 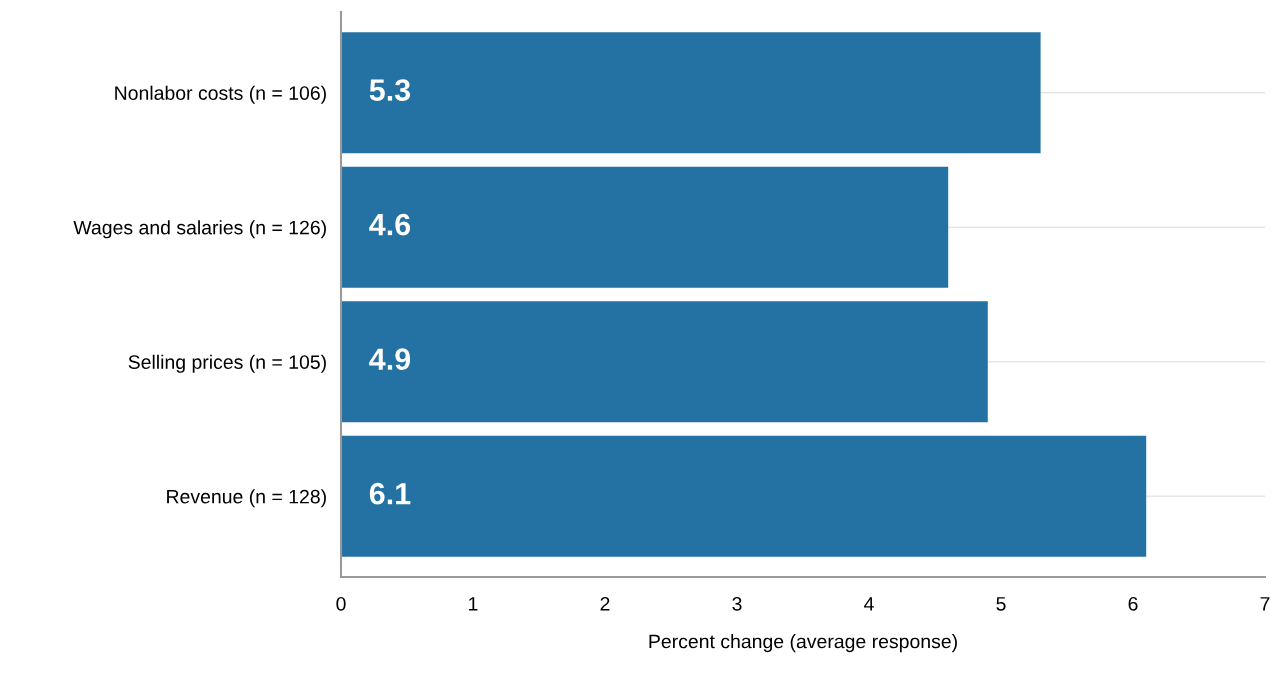 What do you see at coordinates (605, 603) in the screenshot?
I see `x-tick-label: 2` at bounding box center [605, 603].